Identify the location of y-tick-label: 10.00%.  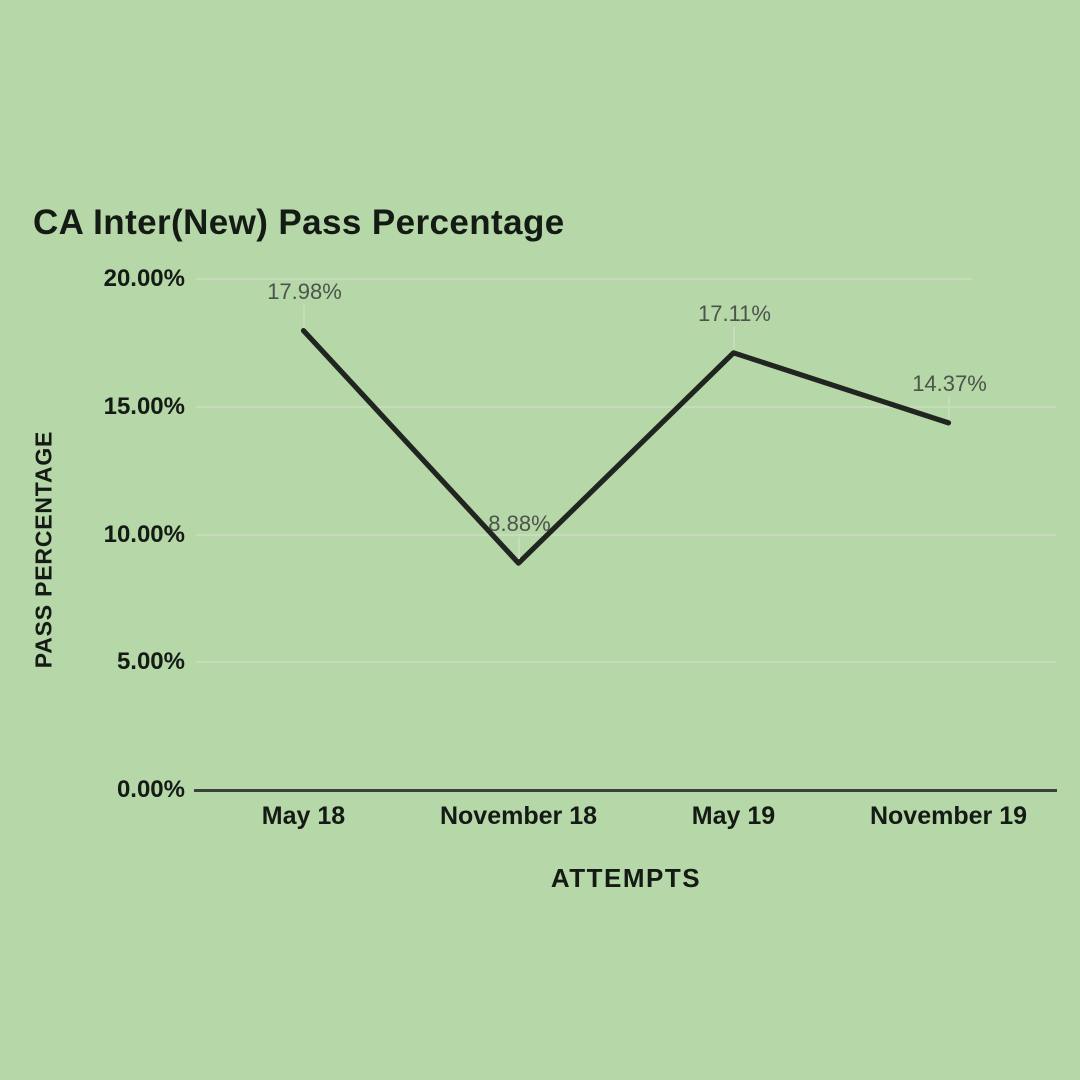
(144, 534).